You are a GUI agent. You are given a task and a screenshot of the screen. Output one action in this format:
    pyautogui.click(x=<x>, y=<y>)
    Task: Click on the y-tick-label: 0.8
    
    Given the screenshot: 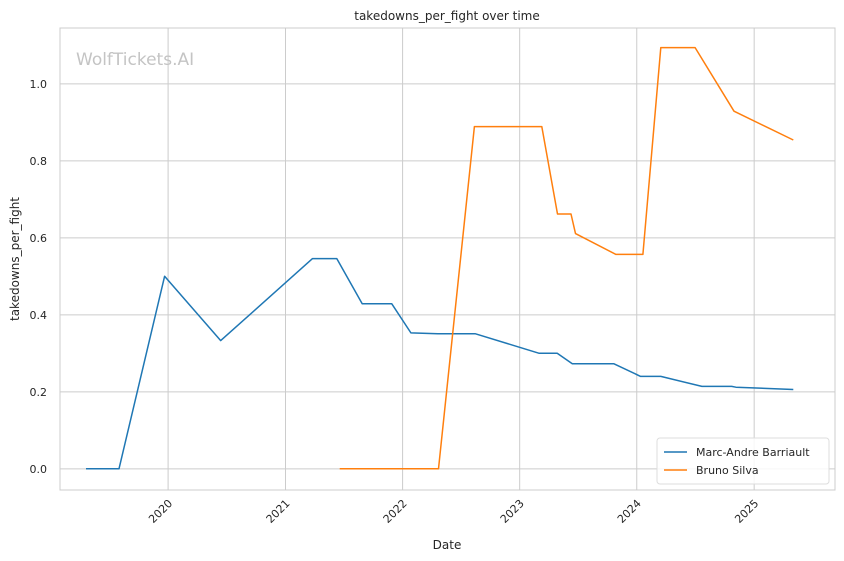 What is the action you would take?
    pyautogui.click(x=39, y=161)
    